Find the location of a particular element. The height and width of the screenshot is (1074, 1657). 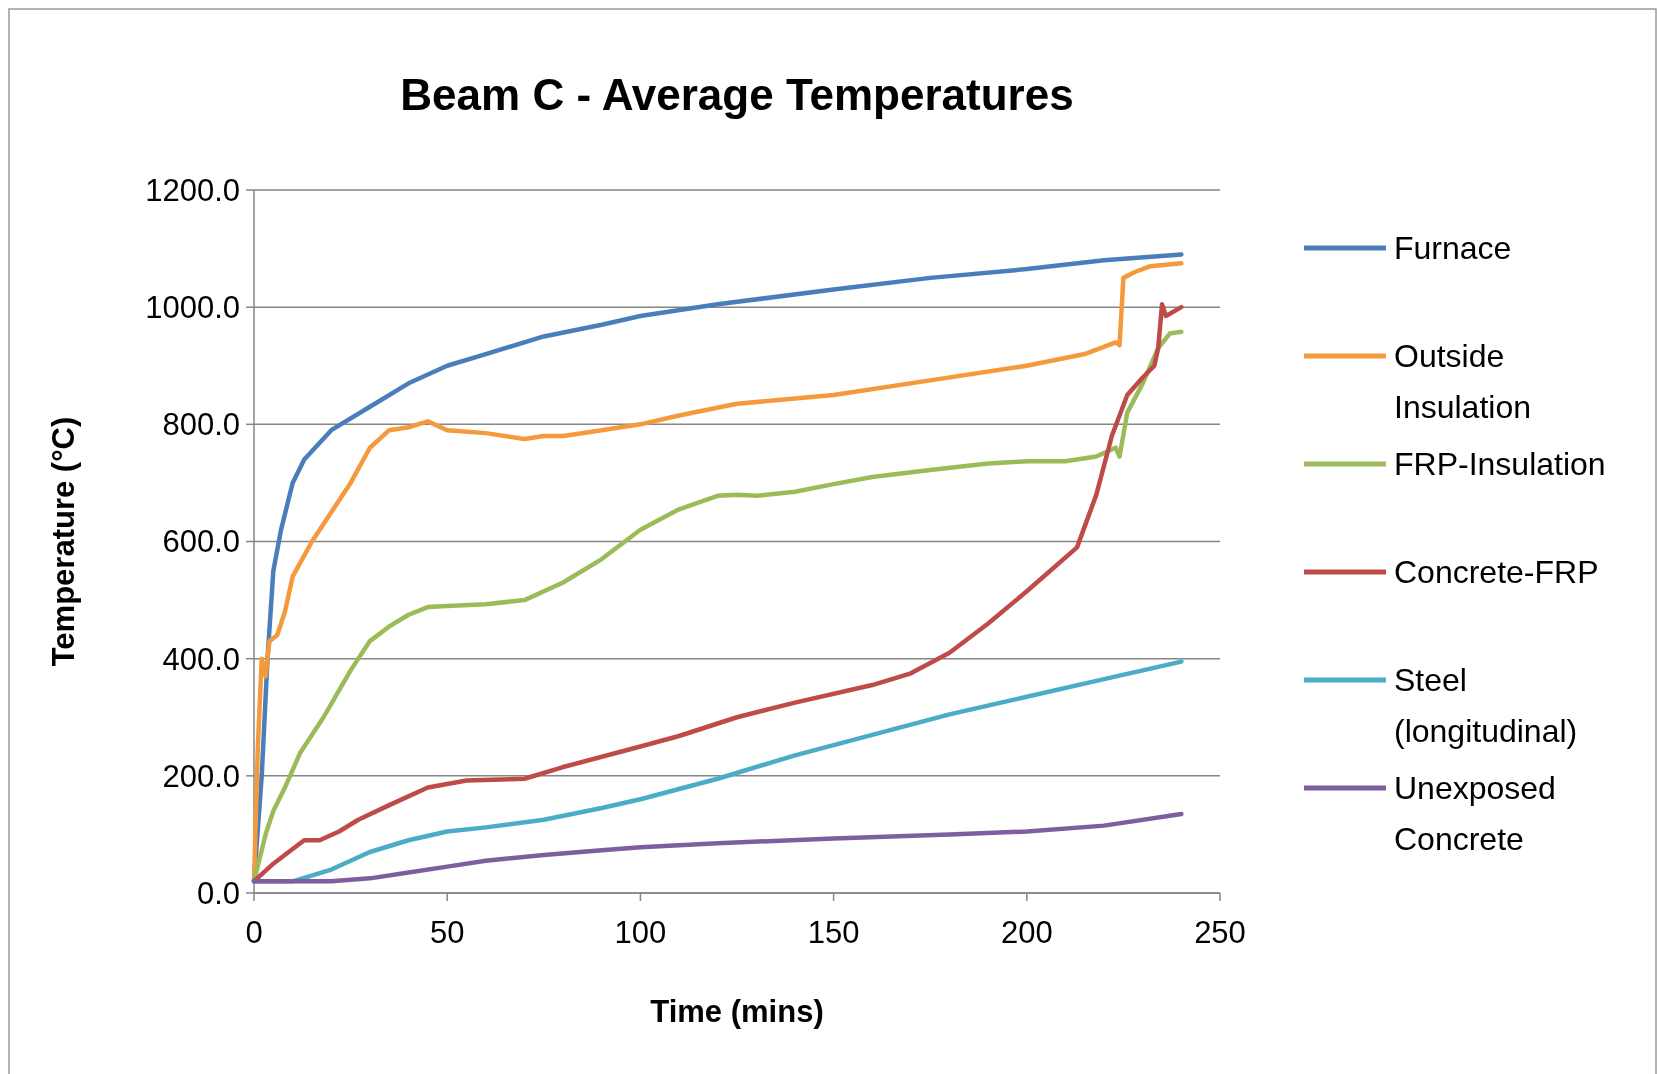

x-tick-label: 200 is located at coordinates (1026, 932).